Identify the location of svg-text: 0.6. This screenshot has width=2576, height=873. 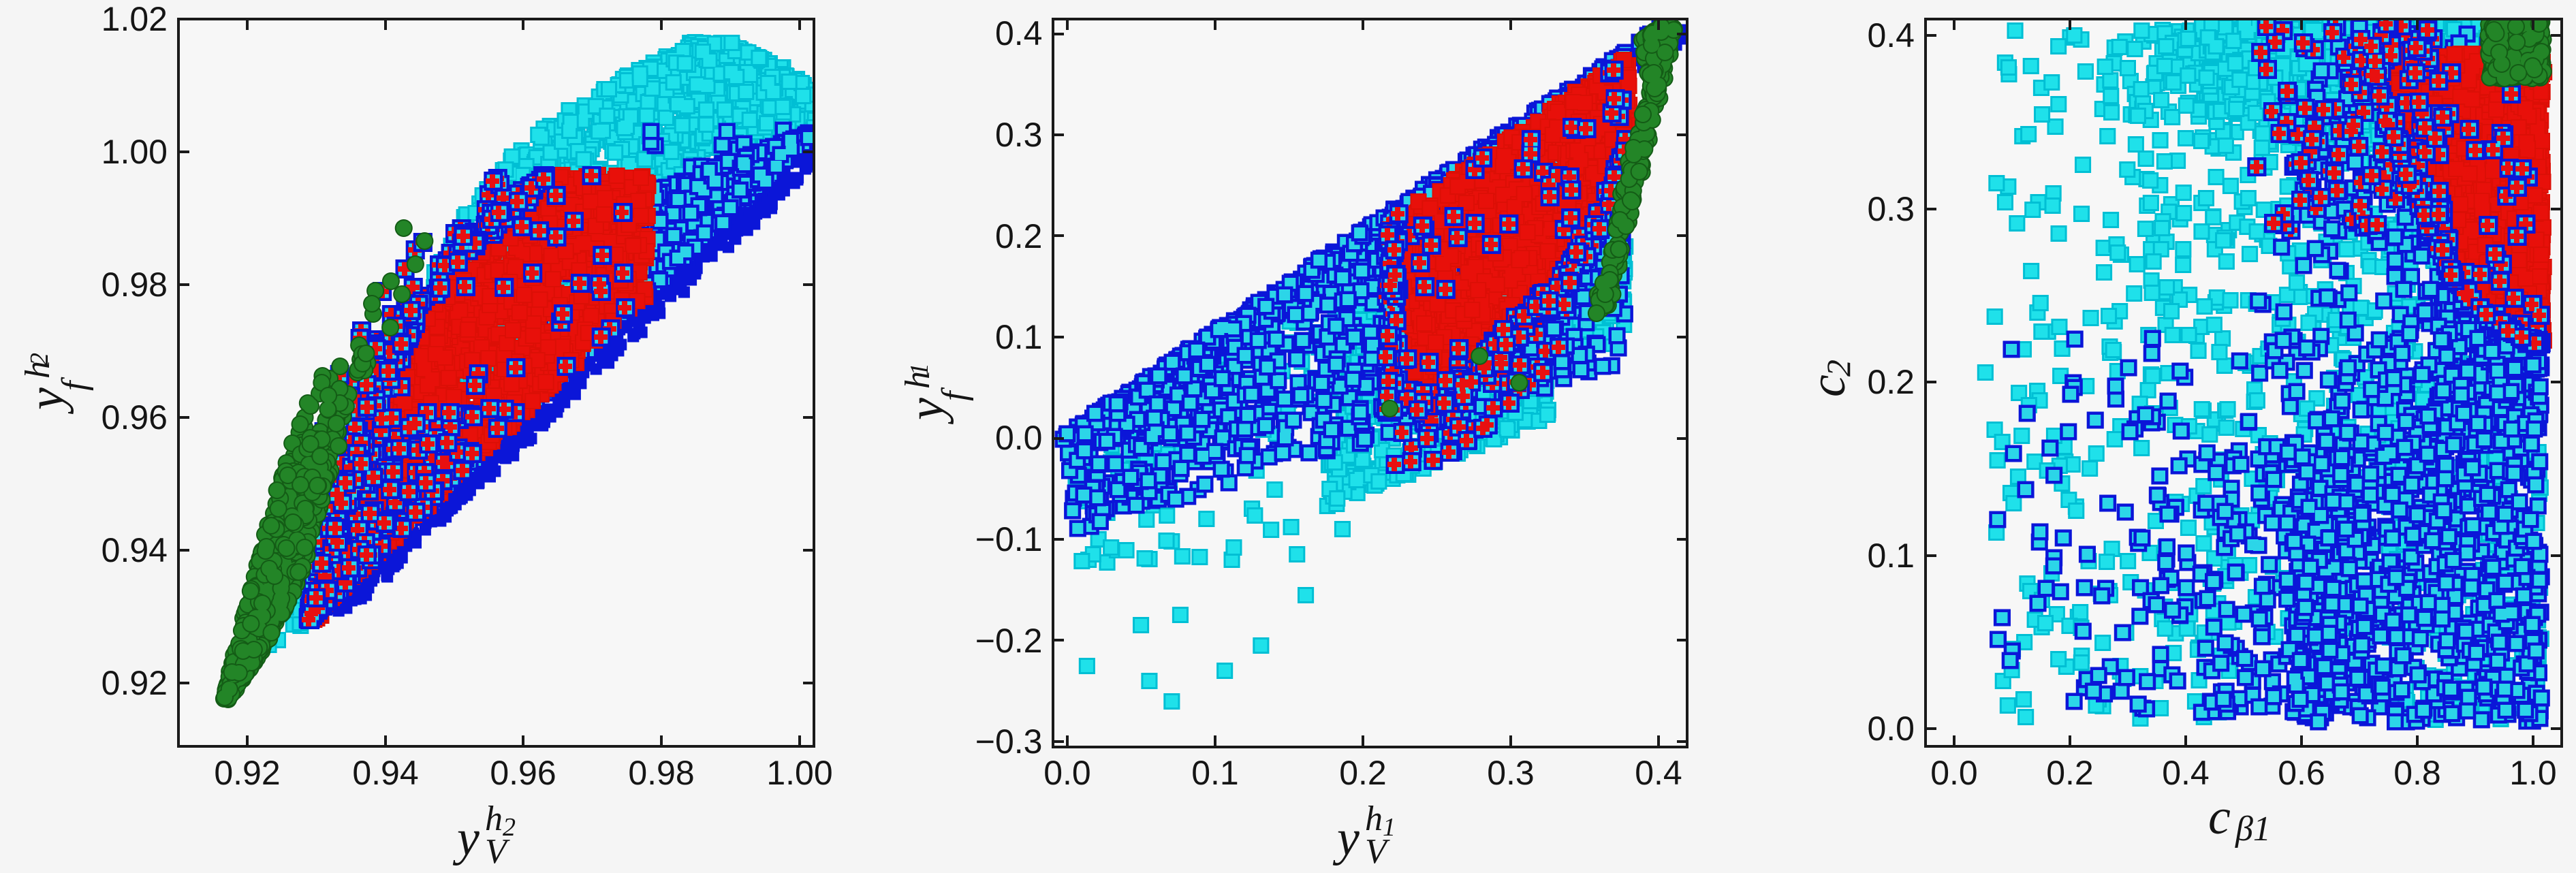
(2301, 773).